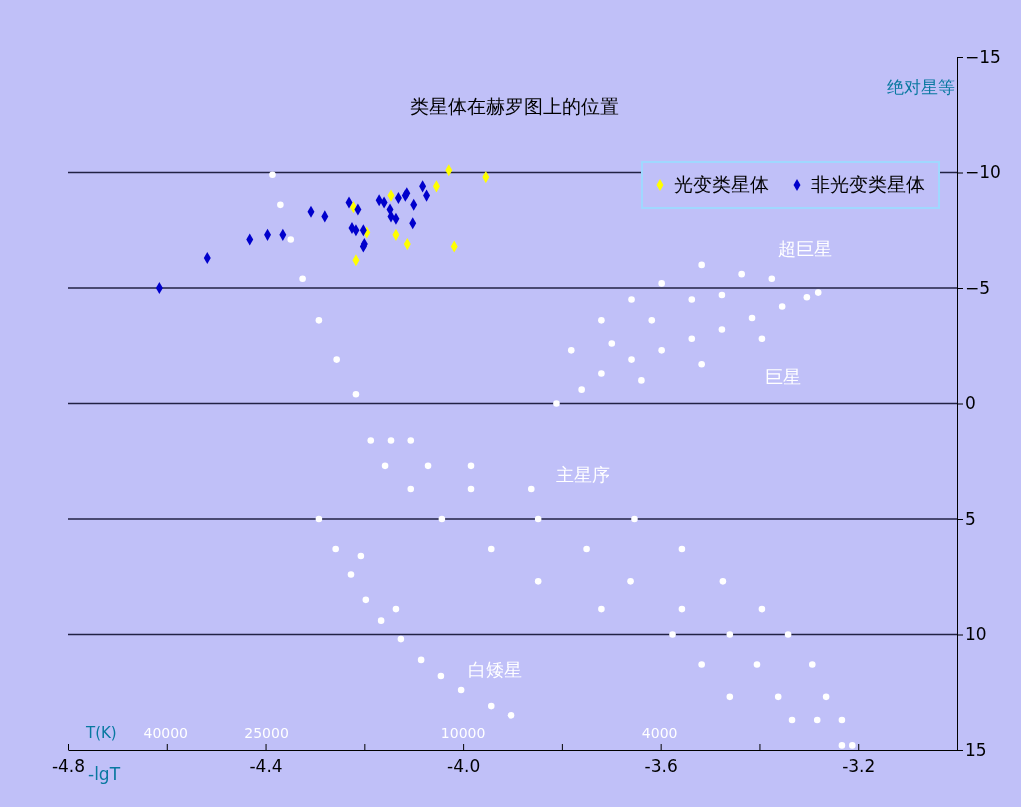 This screenshot has width=1021, height=807. I want to click on x2-tick-label: 4000, so click(659, 733).